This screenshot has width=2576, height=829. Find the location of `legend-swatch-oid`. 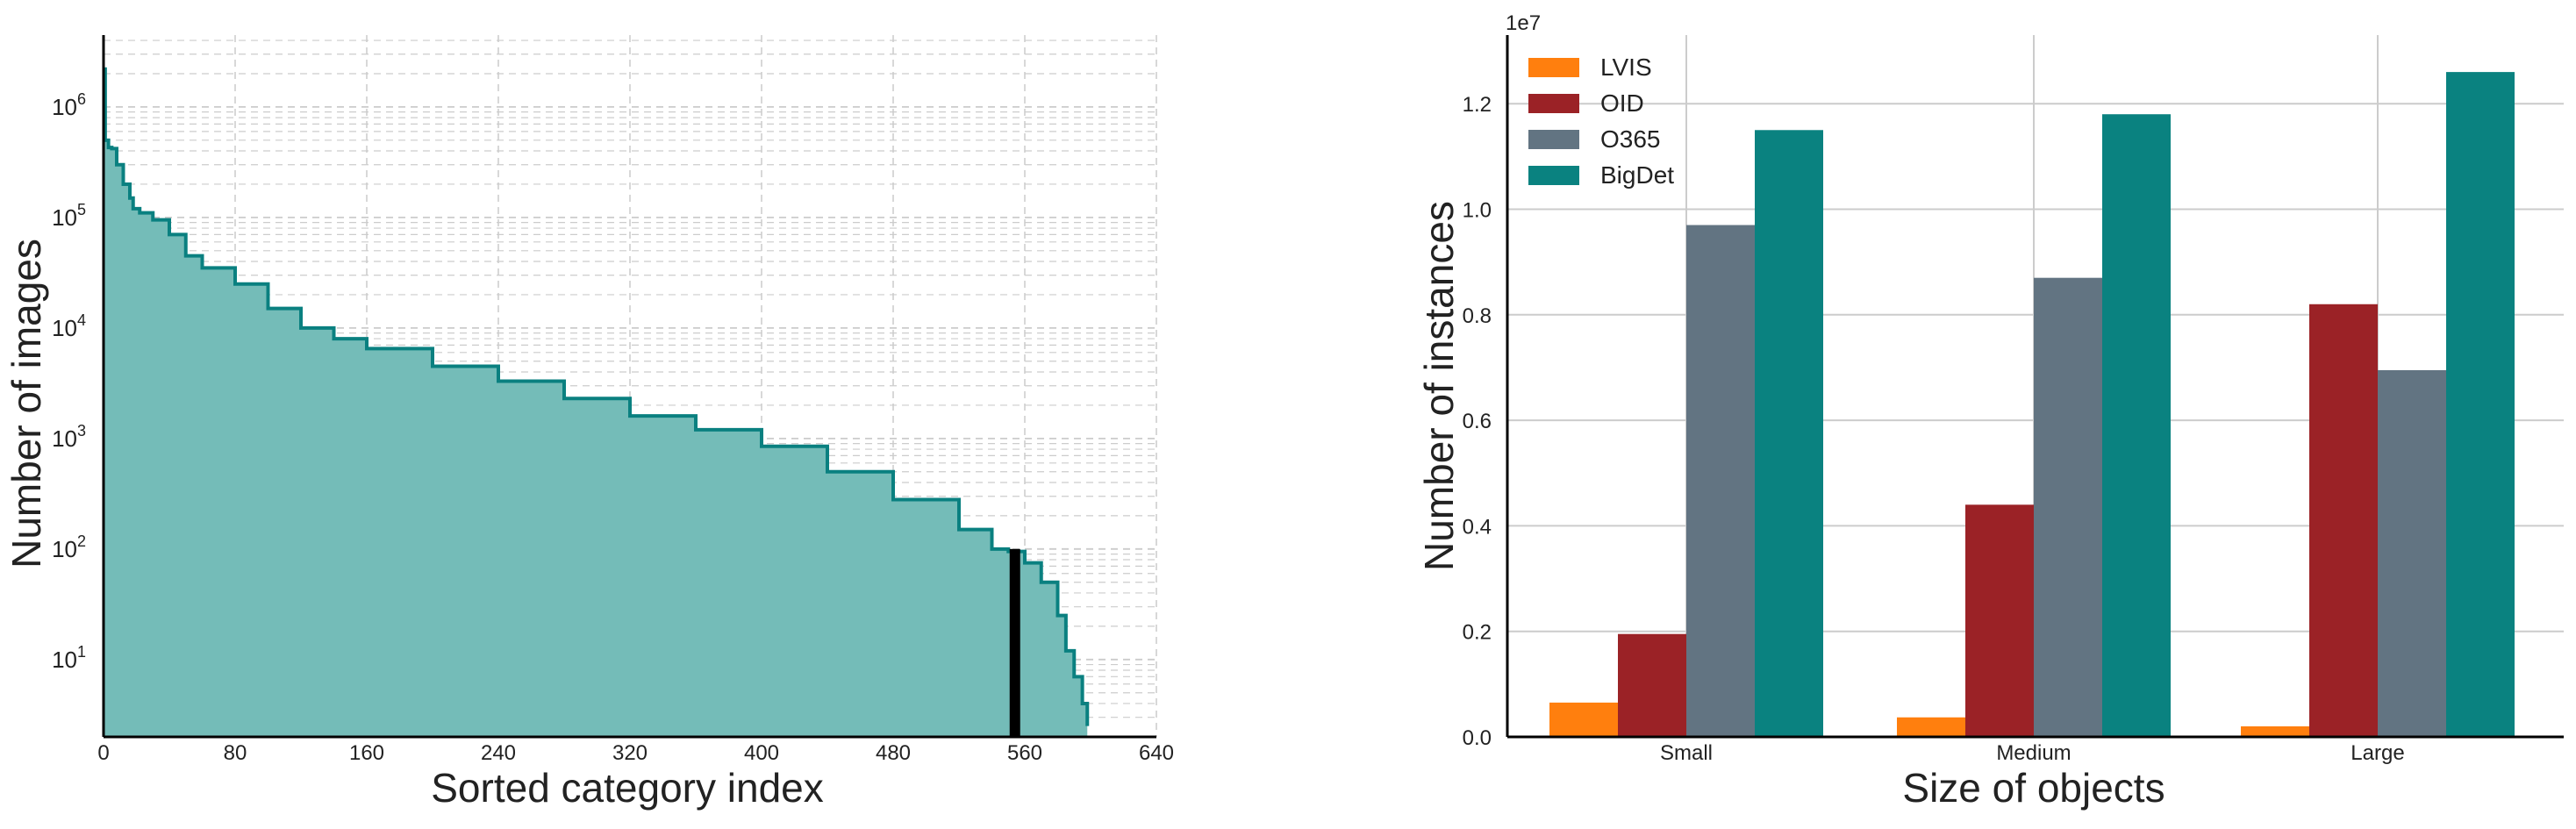

legend-swatch-oid is located at coordinates (1553, 103).